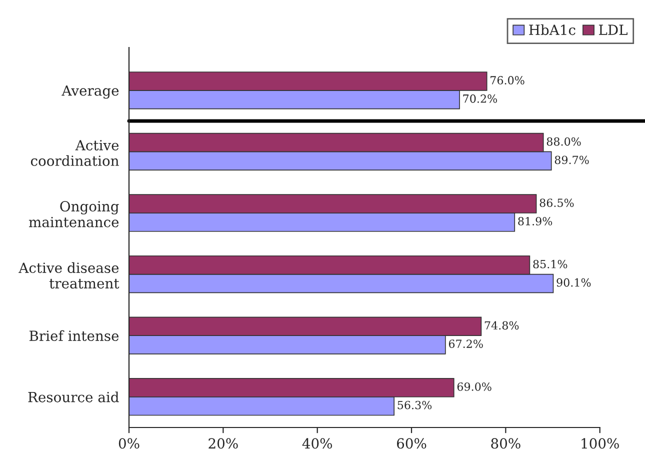 This screenshot has width=645, height=475. Describe the element at coordinates (613, 29) in the screenshot. I see `legend-label: LDL` at that location.